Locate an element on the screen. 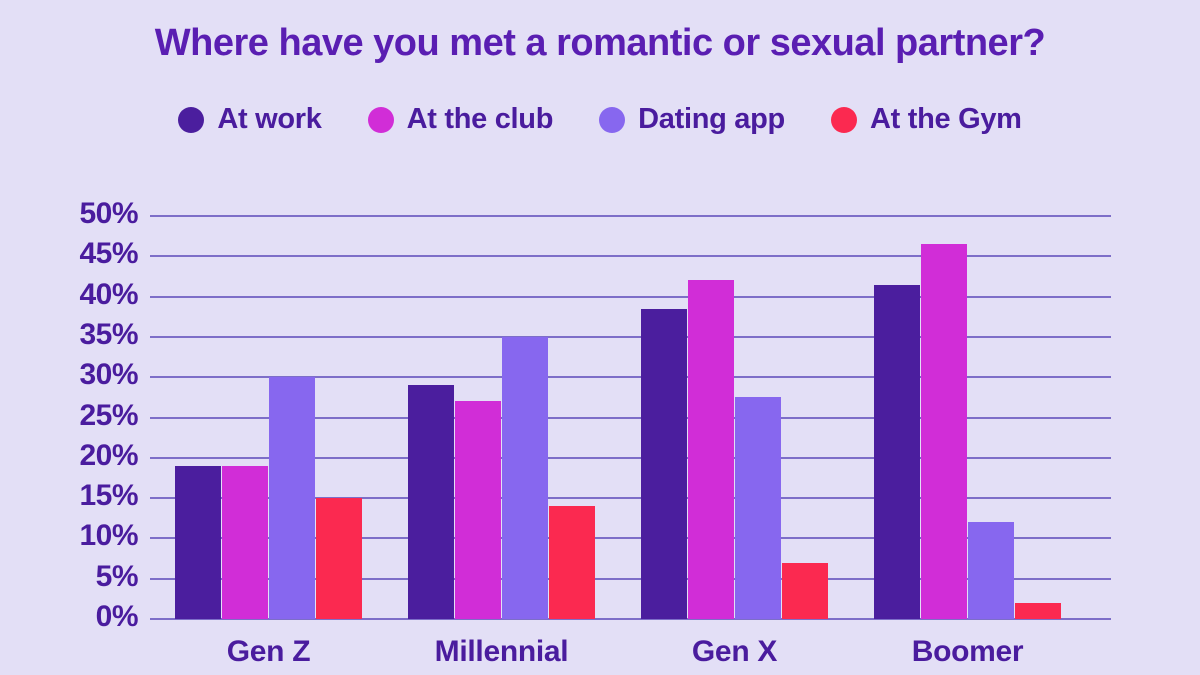 The width and height of the screenshot is (1200, 675). bar-millennial-dating-app is located at coordinates (525, 477).